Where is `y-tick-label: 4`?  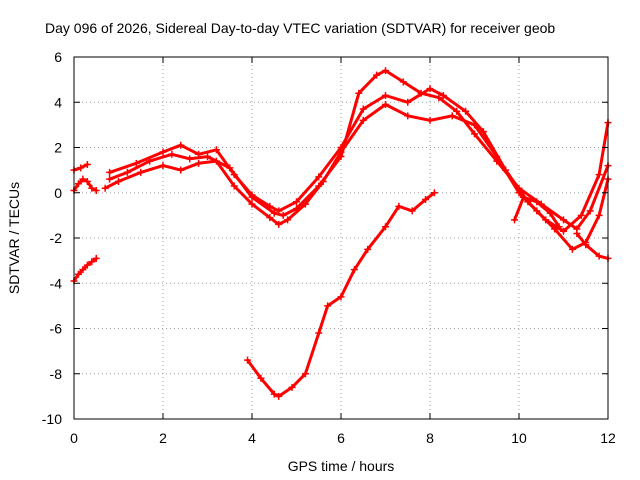 y-tick-label: 4 is located at coordinates (58, 102).